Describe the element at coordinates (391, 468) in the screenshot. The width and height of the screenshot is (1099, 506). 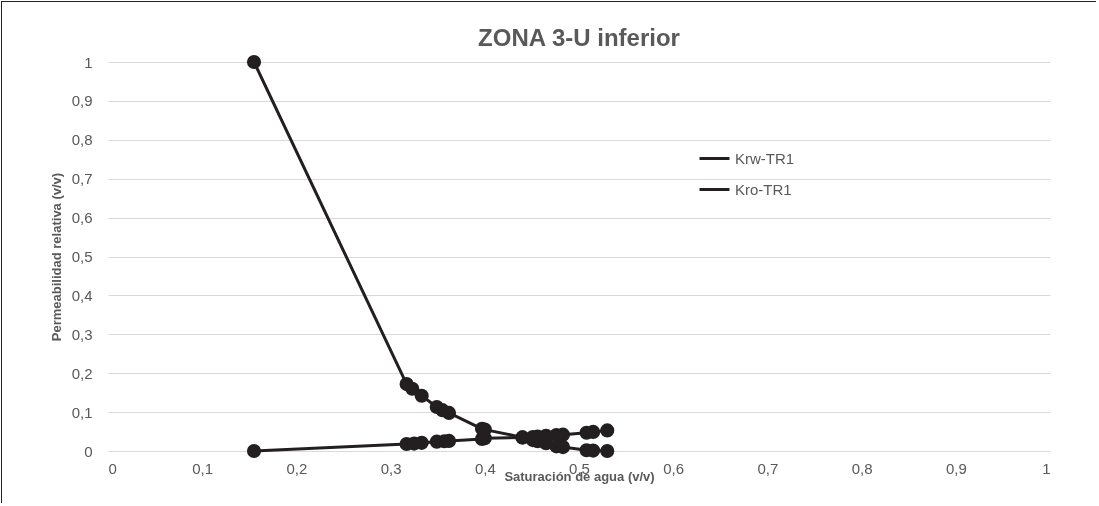
I see `x-tick-label: 0,3` at that location.